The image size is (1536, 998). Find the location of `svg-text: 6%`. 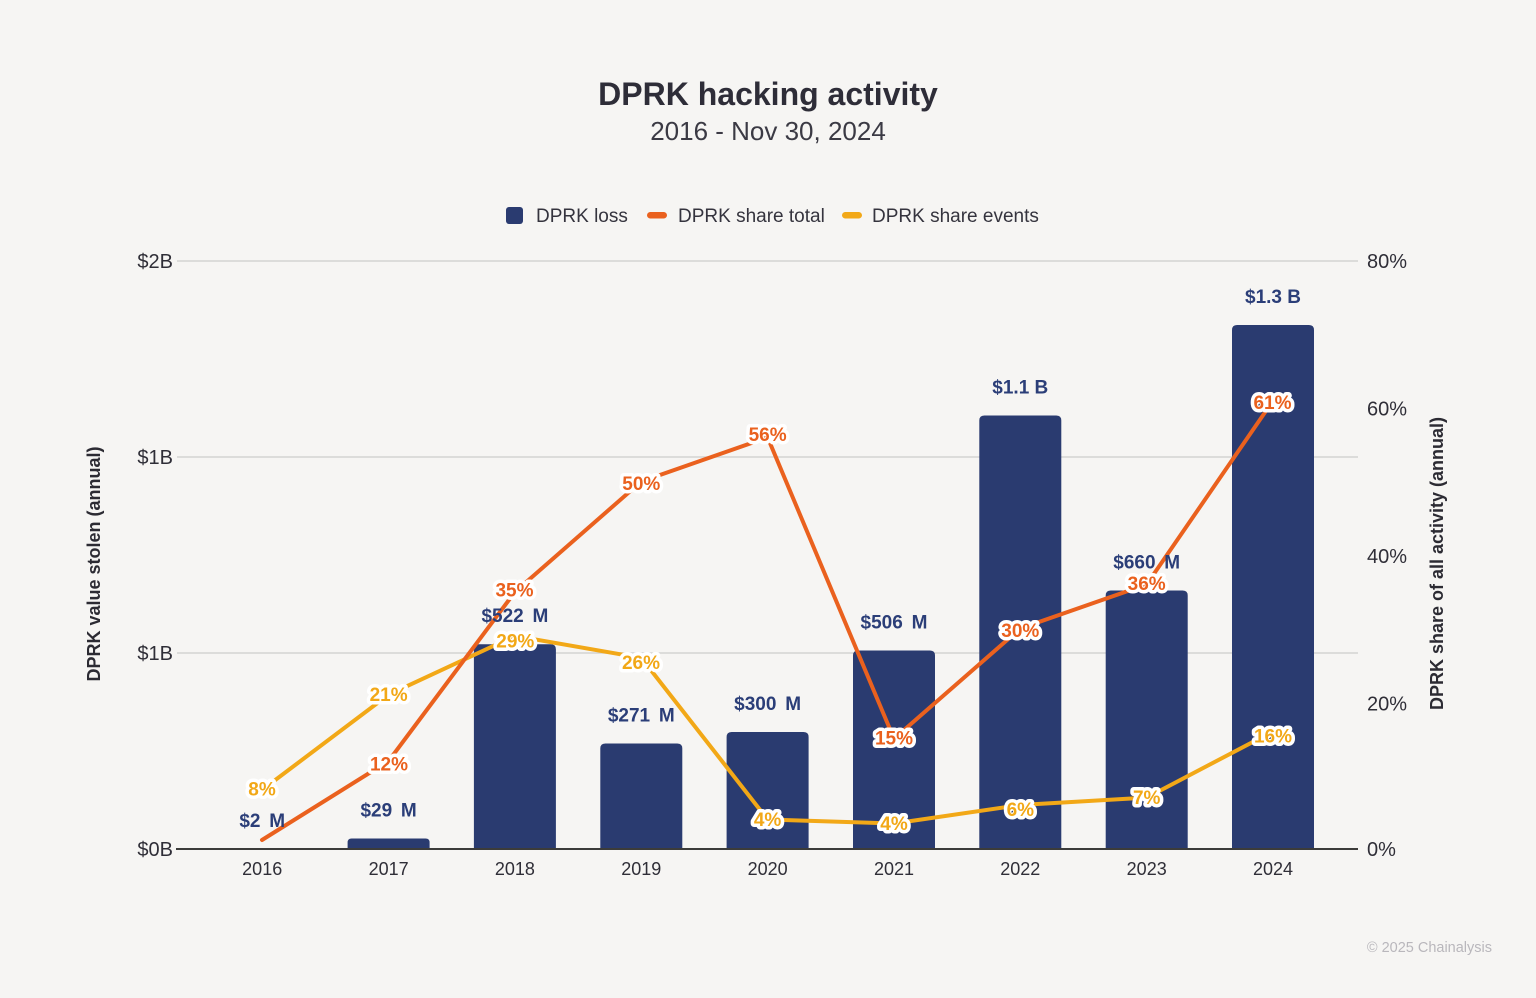

svg-text: 6% is located at coordinates (1021, 810).